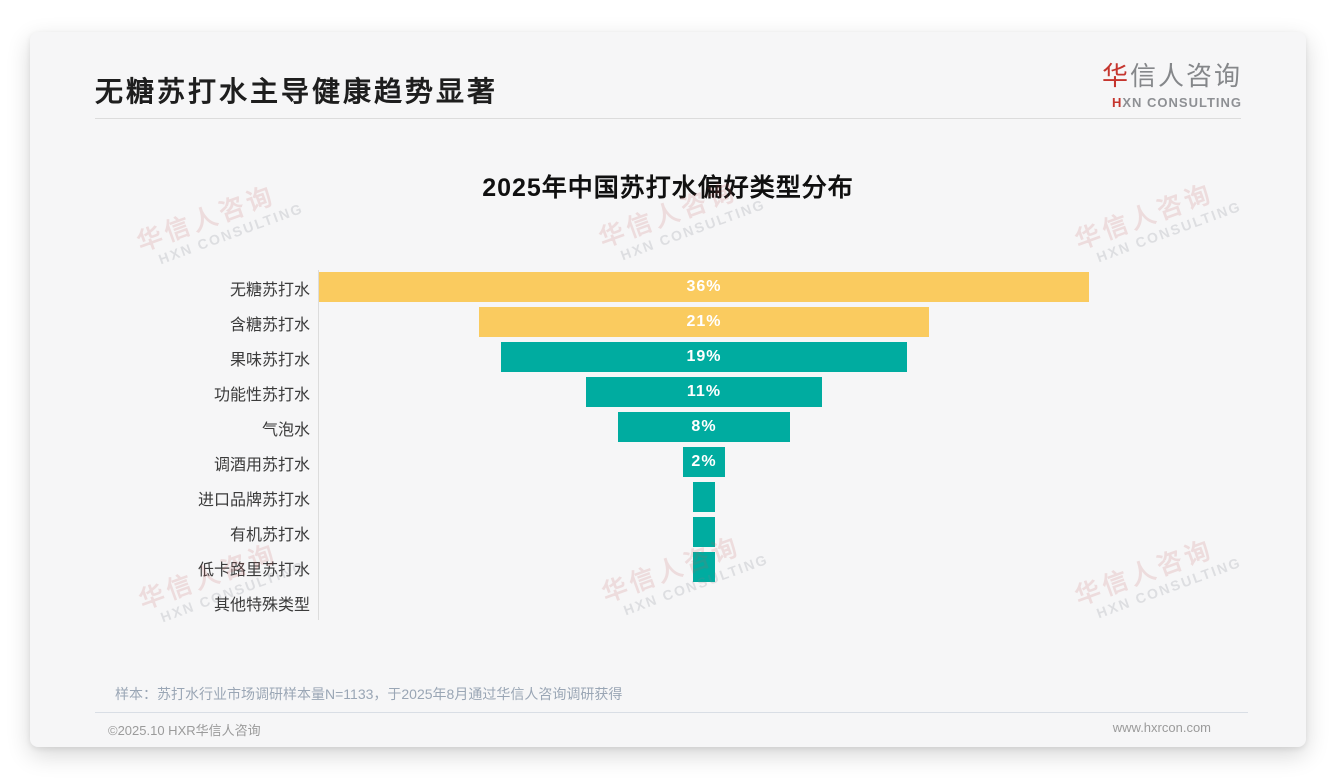 Image resolution: width=1340 pixels, height=780 pixels. I want to click on bar-value-label: 21%, so click(704, 321).